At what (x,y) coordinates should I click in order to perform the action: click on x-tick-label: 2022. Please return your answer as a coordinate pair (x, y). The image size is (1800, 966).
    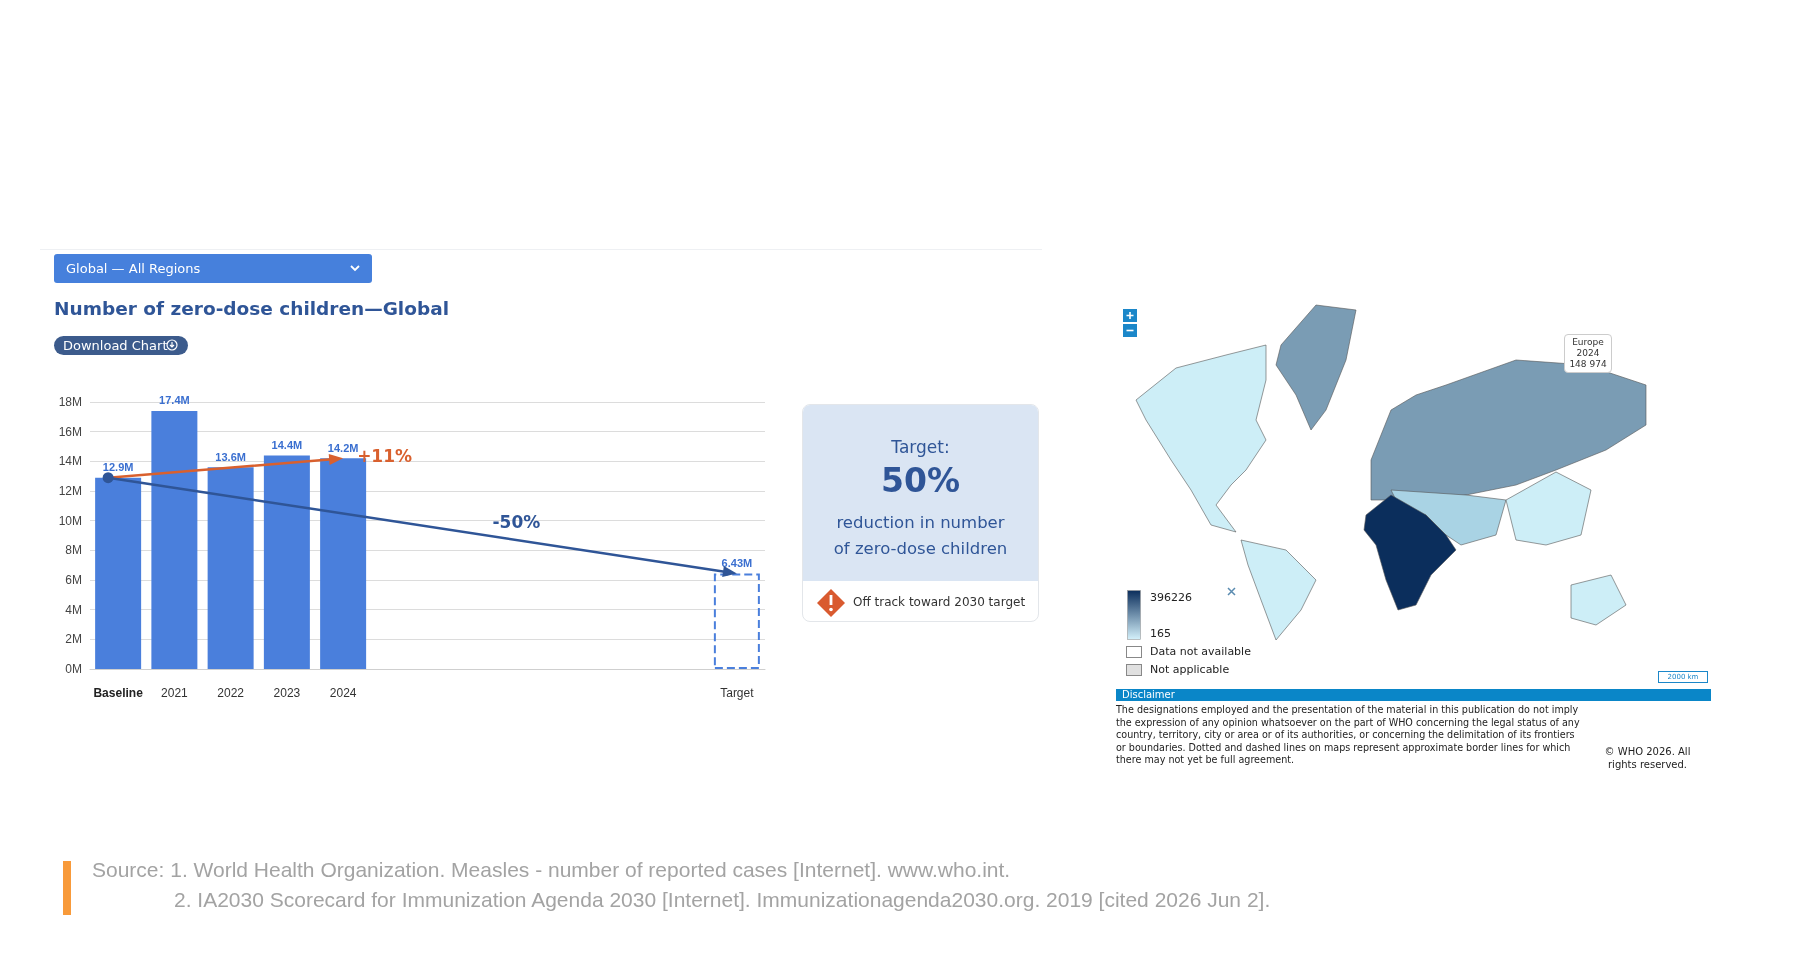
    Looking at the image, I should click on (231, 693).